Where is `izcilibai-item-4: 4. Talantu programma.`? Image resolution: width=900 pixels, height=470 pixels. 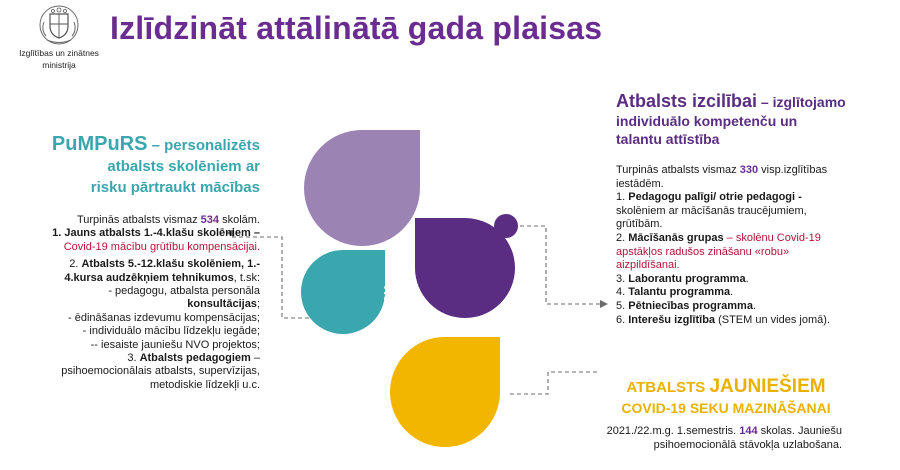 izcilibai-item-4: 4. Talantu programma. is located at coordinates (675, 292).